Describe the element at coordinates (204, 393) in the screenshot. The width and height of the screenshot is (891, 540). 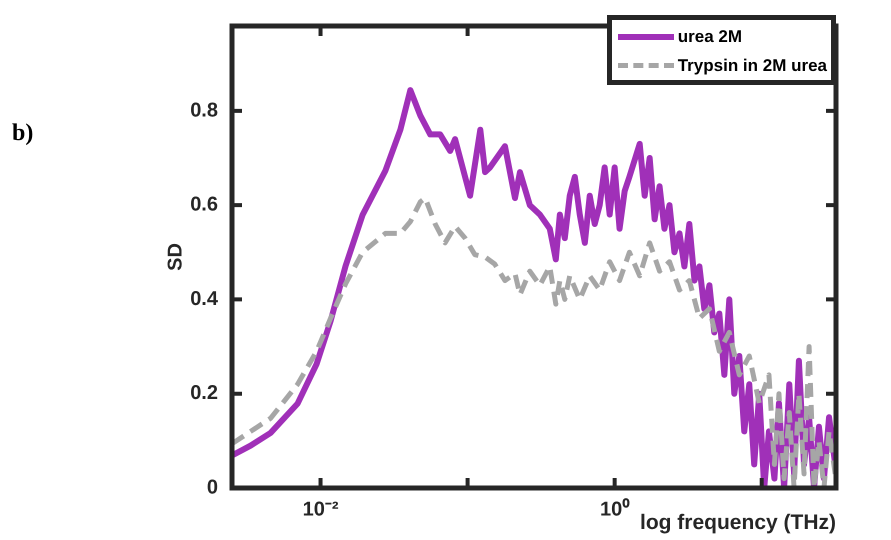
I see `y-tick-label: 0.2` at that location.